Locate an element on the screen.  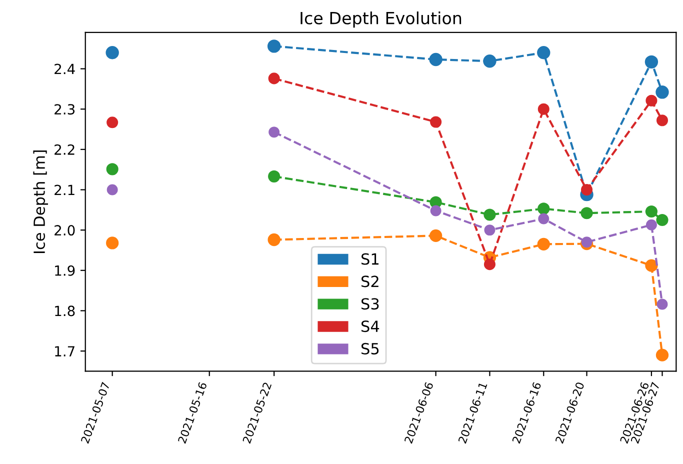
y-tick-label: 2.0 is located at coordinates (64, 230).